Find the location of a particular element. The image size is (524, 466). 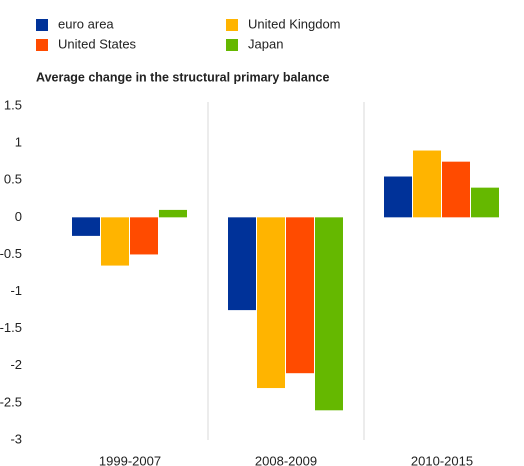

y-tick-label: 0.5 is located at coordinates (13, 179).